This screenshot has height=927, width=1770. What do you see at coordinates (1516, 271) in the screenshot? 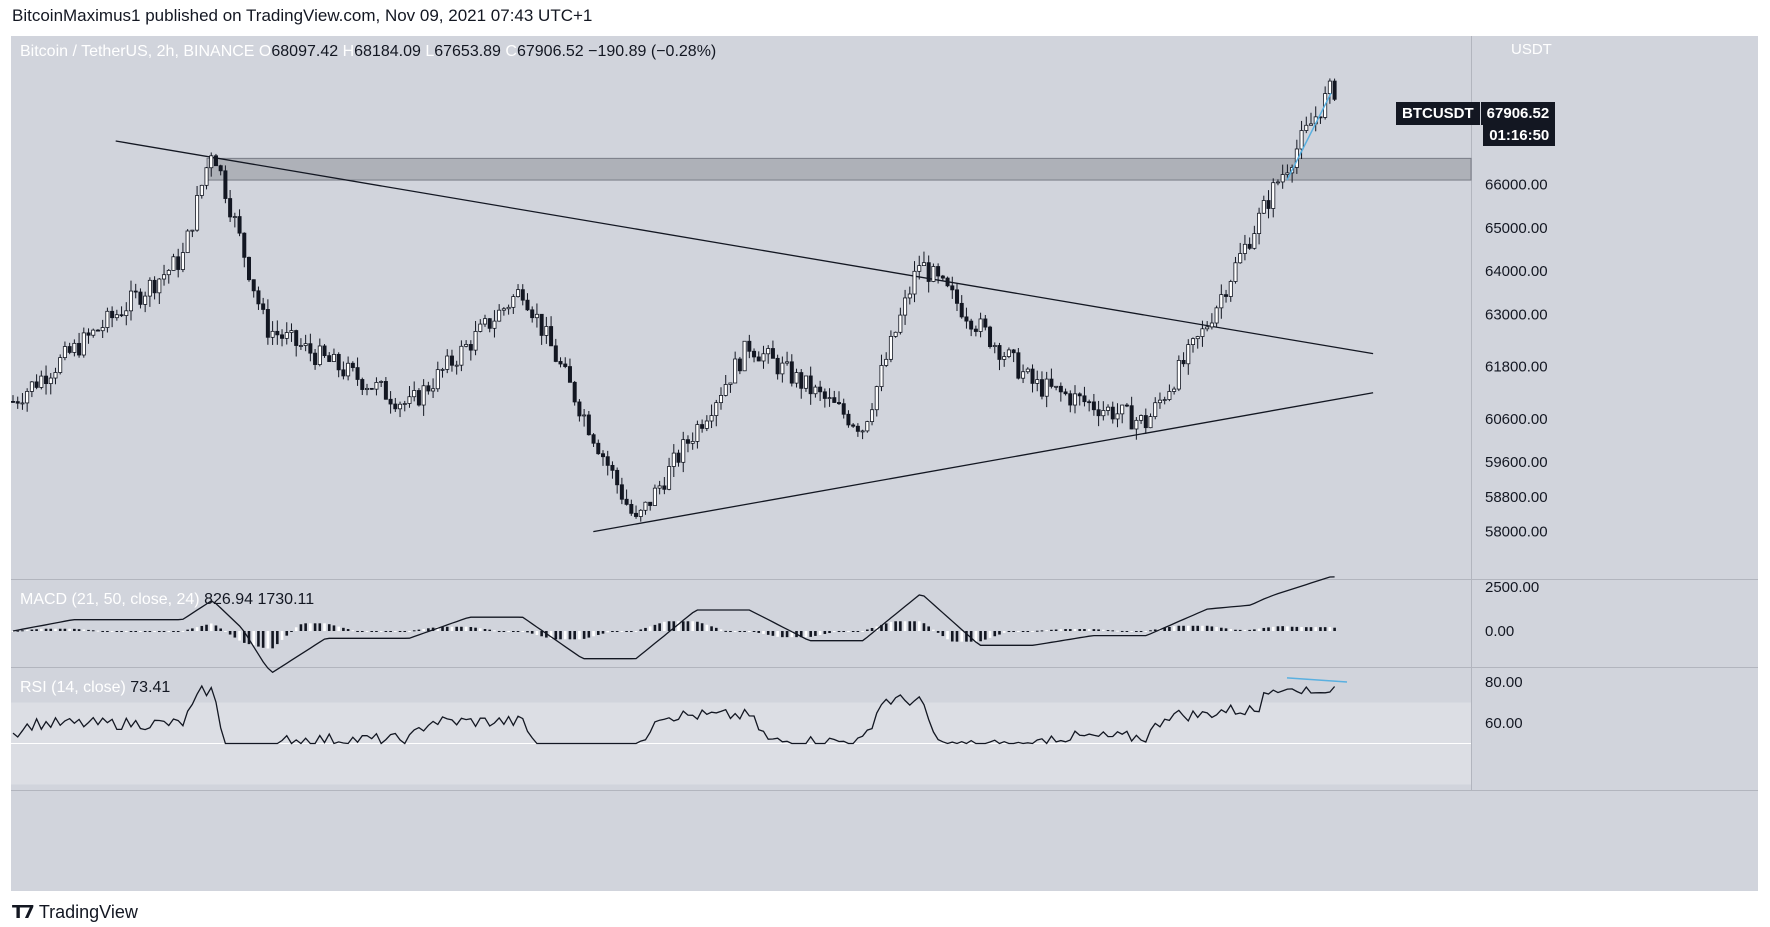
I see `price-tick-label: 64000.00` at bounding box center [1516, 271].